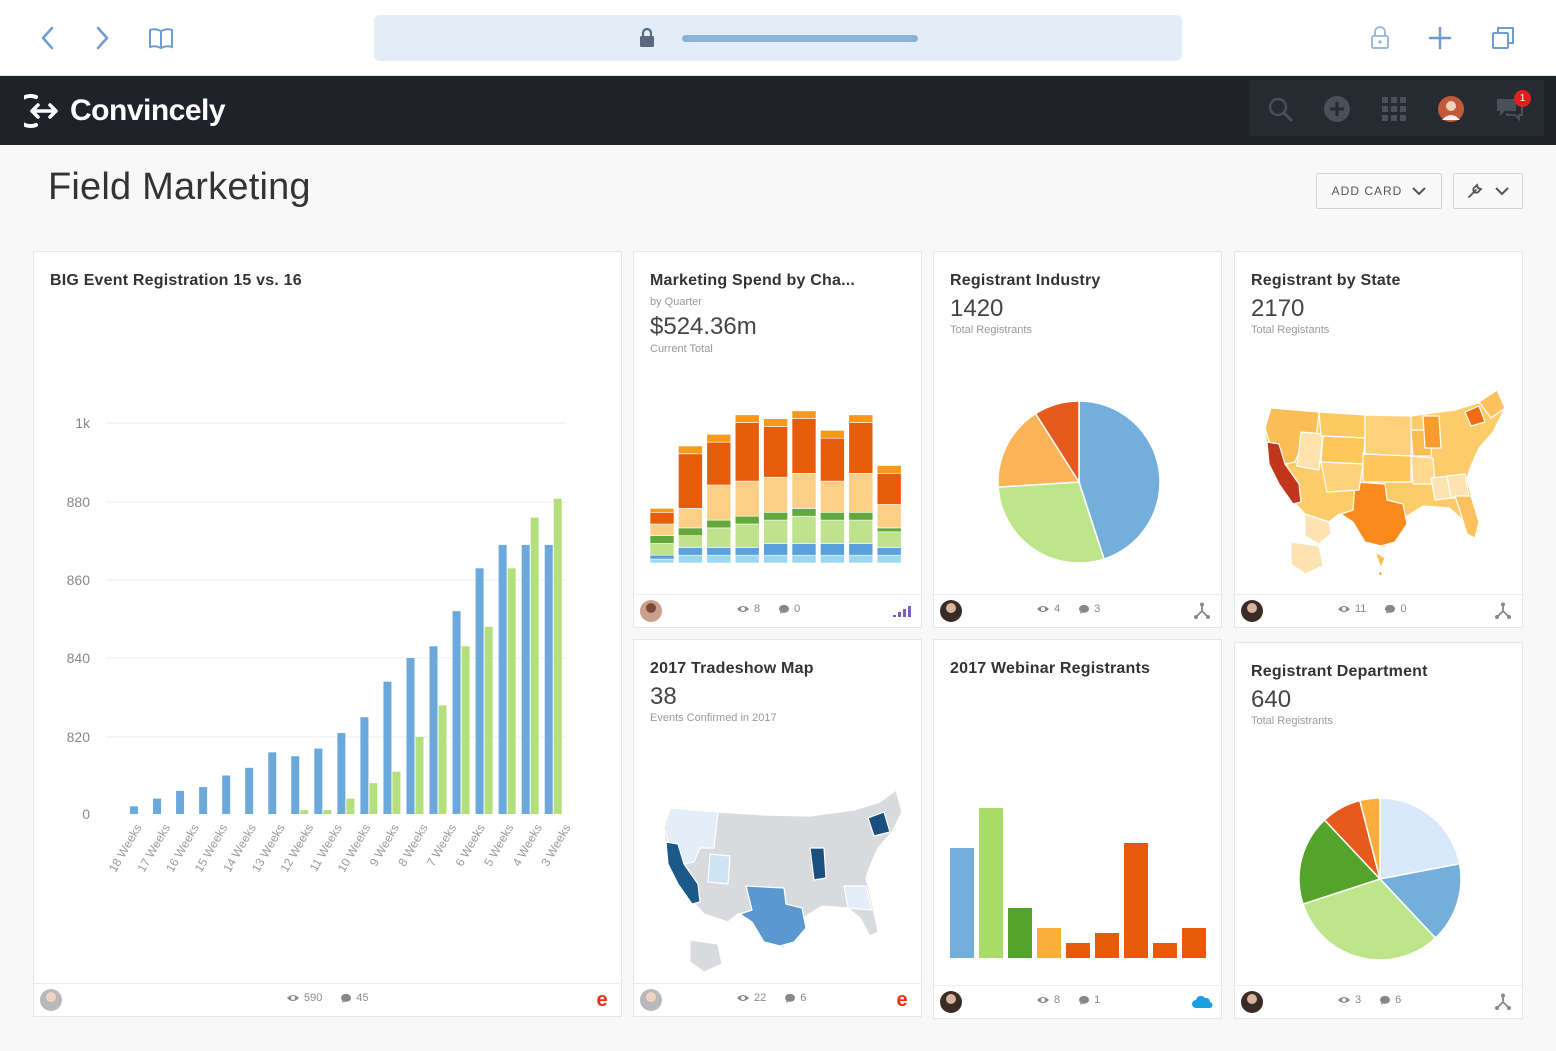  I want to click on comments-count: 1, so click(1097, 1000).